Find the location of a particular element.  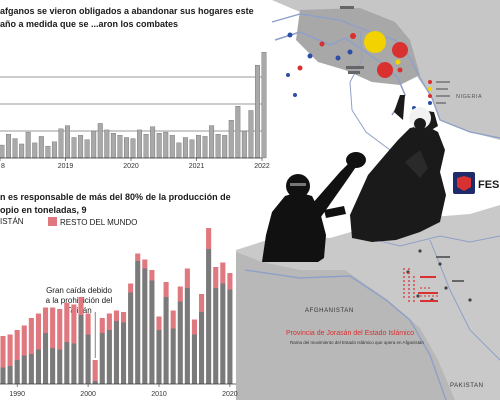

legend-label-afghanistan: ISTÁN is located at coordinates (12, 221).